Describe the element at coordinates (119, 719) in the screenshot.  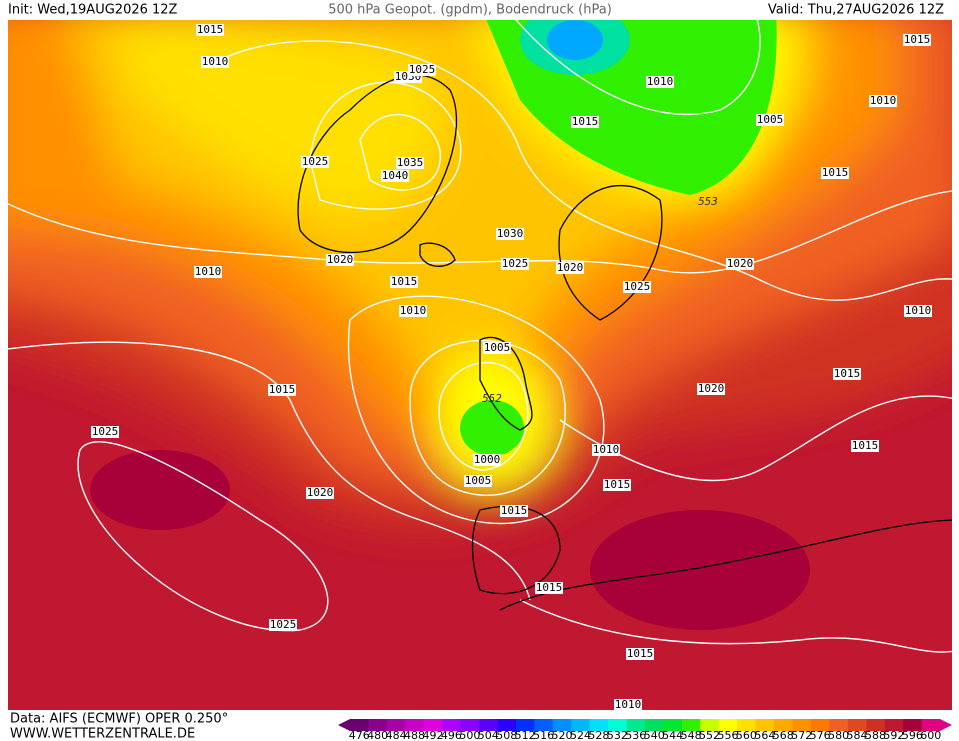
I see `data-source: Data: AIFS (ECMWF) OPER 0.250°` at that location.